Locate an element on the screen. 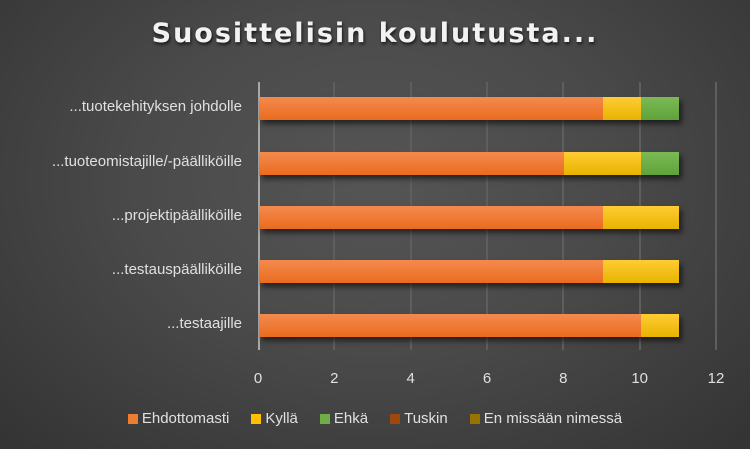  category-label: ...tuoteomistajille/-päälliköille is located at coordinates (146, 161).